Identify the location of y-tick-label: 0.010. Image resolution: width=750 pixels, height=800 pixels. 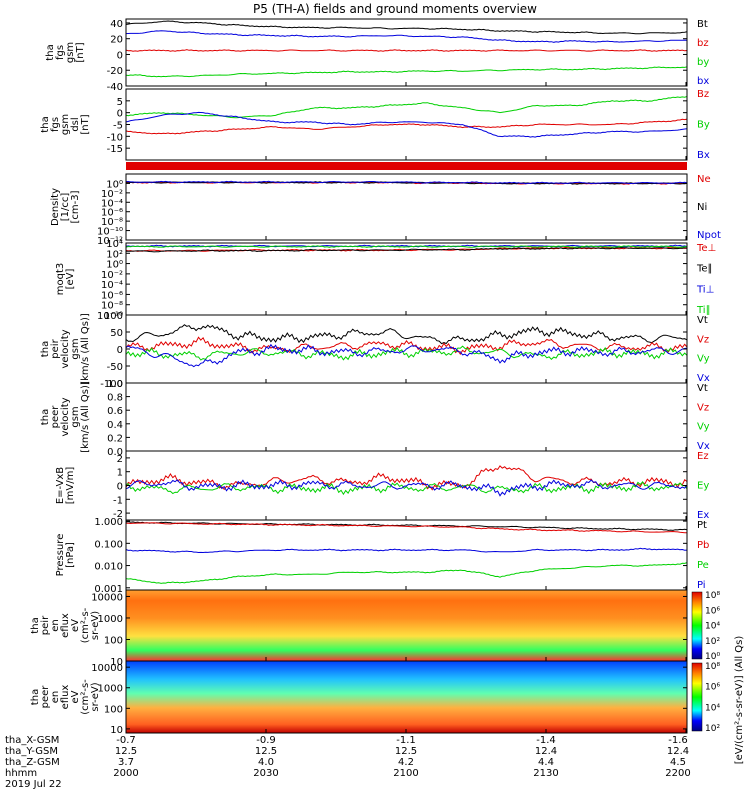
(108, 567).